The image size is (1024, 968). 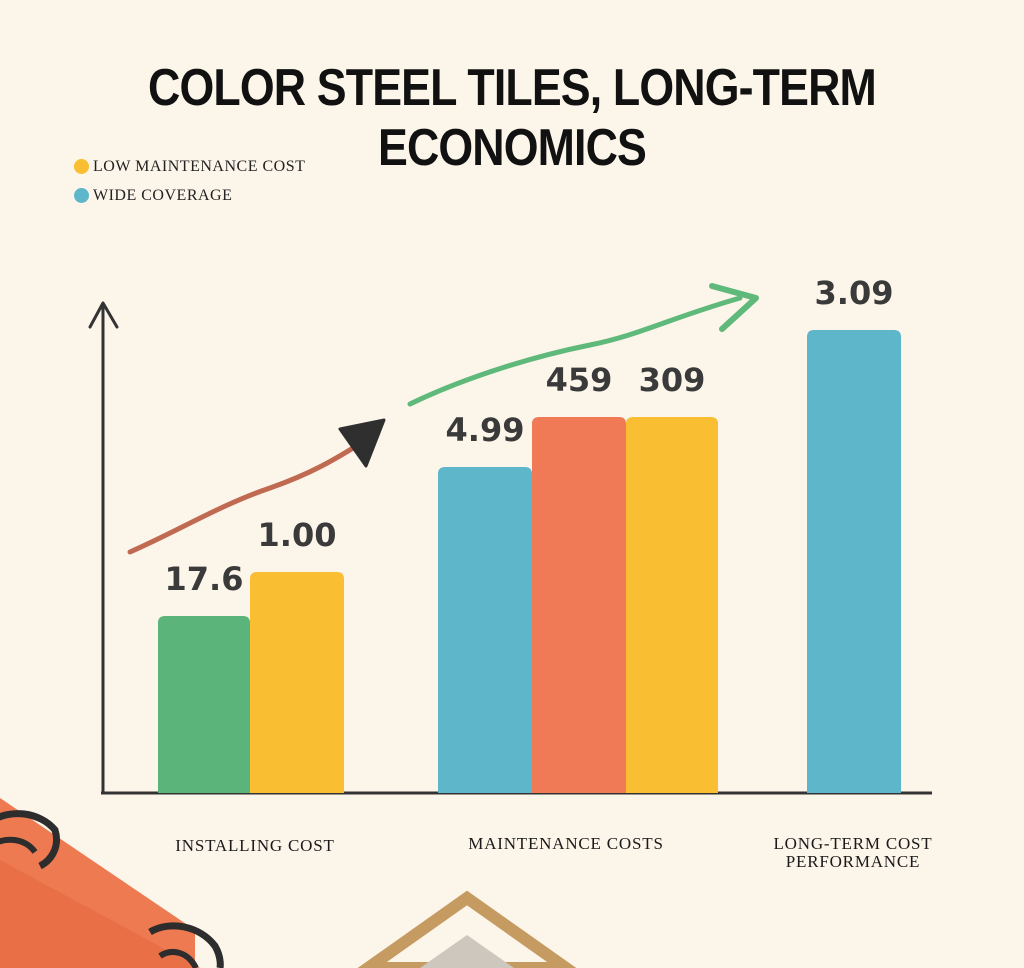 What do you see at coordinates (512, 118) in the screenshot?
I see `chart-title: COLOR STEEL TILES, LONG-TERM ECONOMICS` at bounding box center [512, 118].